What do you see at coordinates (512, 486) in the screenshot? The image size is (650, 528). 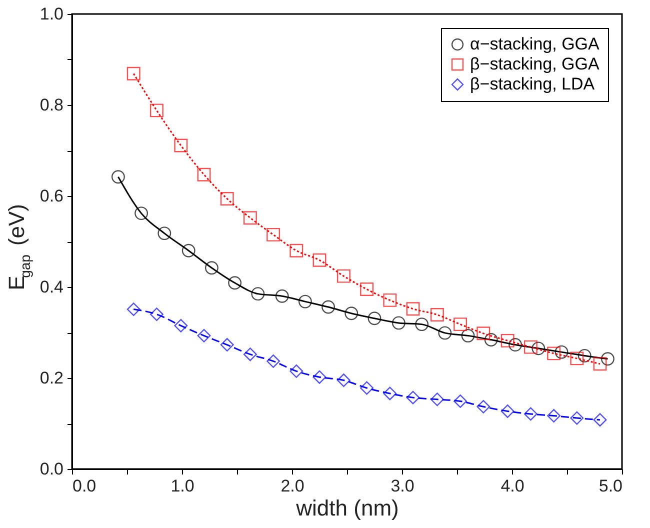 I see `x-tick-label: 4.0` at bounding box center [512, 486].